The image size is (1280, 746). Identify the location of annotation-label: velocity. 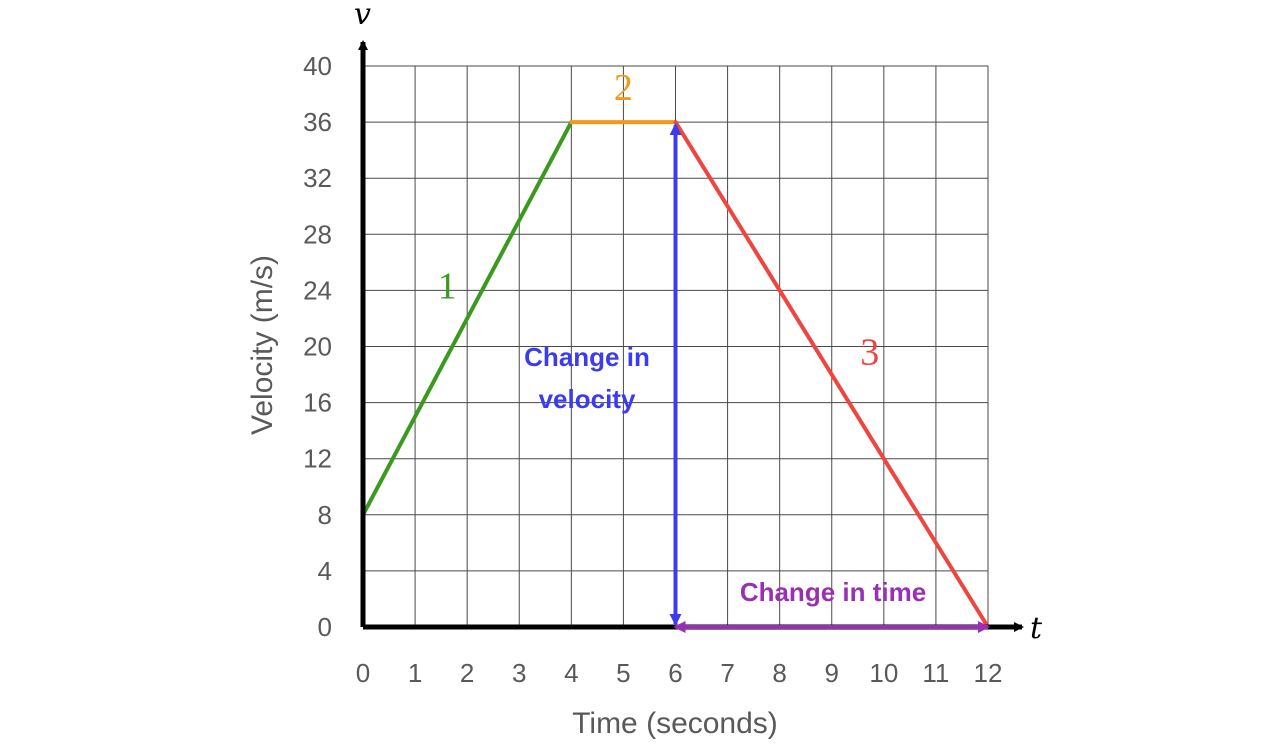
(587, 399).